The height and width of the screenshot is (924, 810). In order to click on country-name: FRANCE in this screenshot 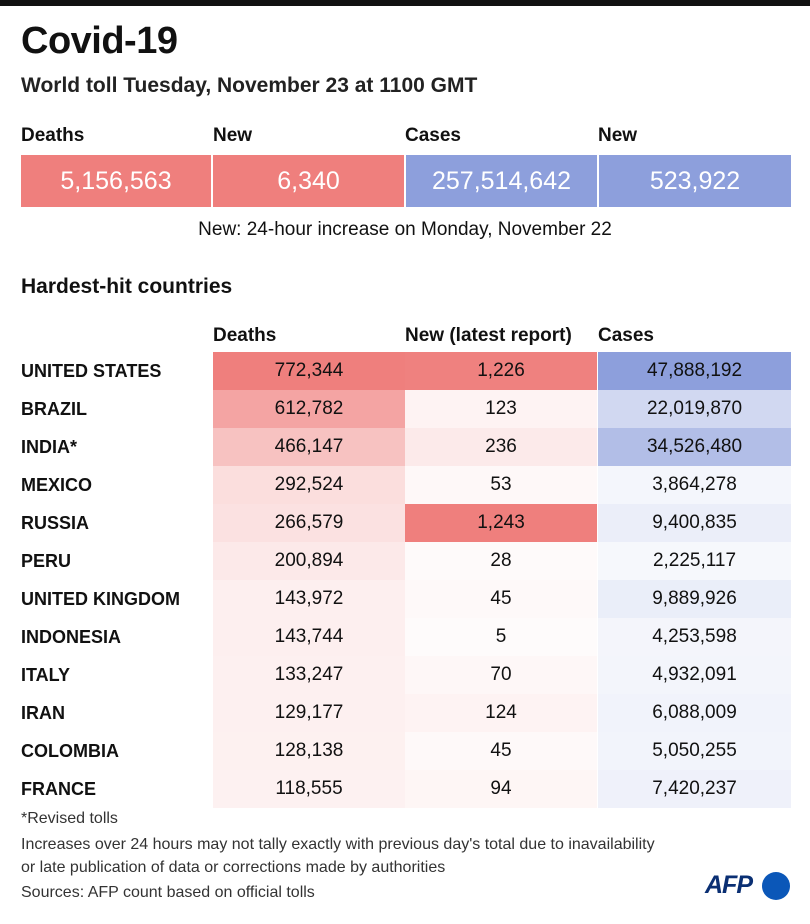, I will do `click(58, 789)`.